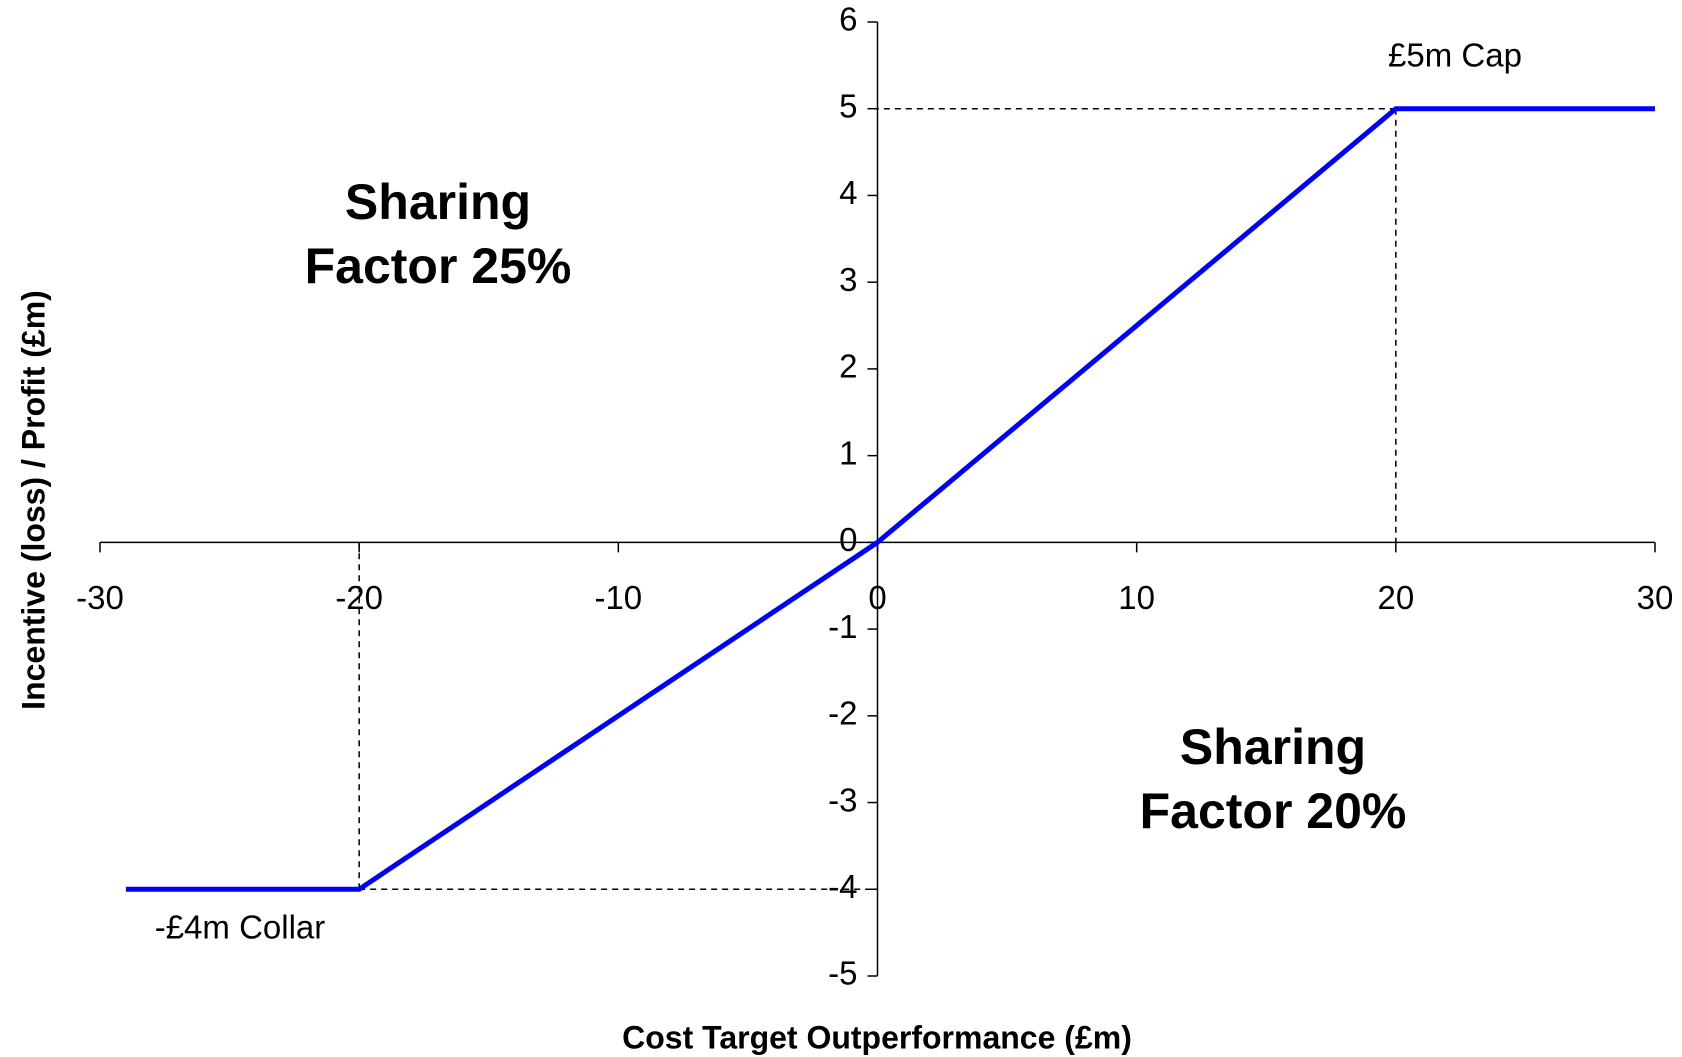  I want to click on x-tick-label: 30, so click(1655, 597).